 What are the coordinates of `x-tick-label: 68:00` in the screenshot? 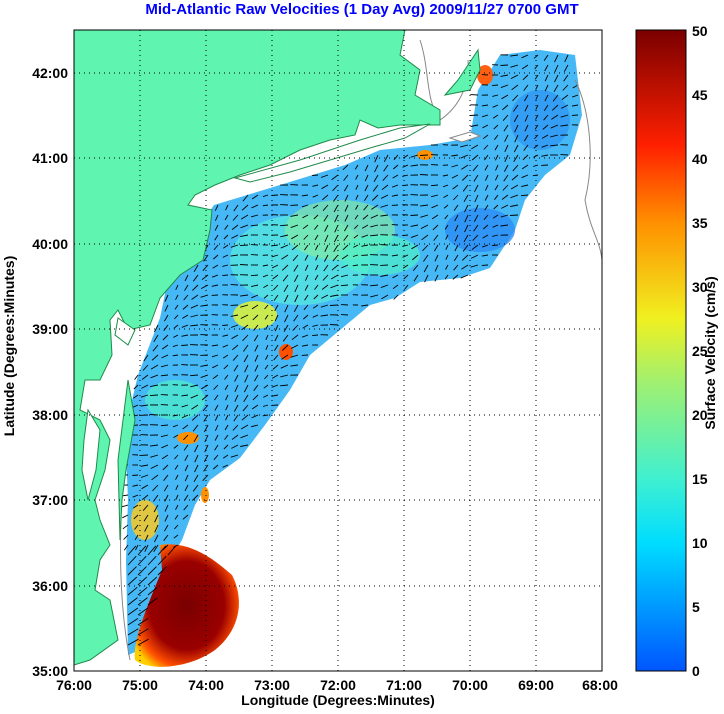 It's located at (600, 685).